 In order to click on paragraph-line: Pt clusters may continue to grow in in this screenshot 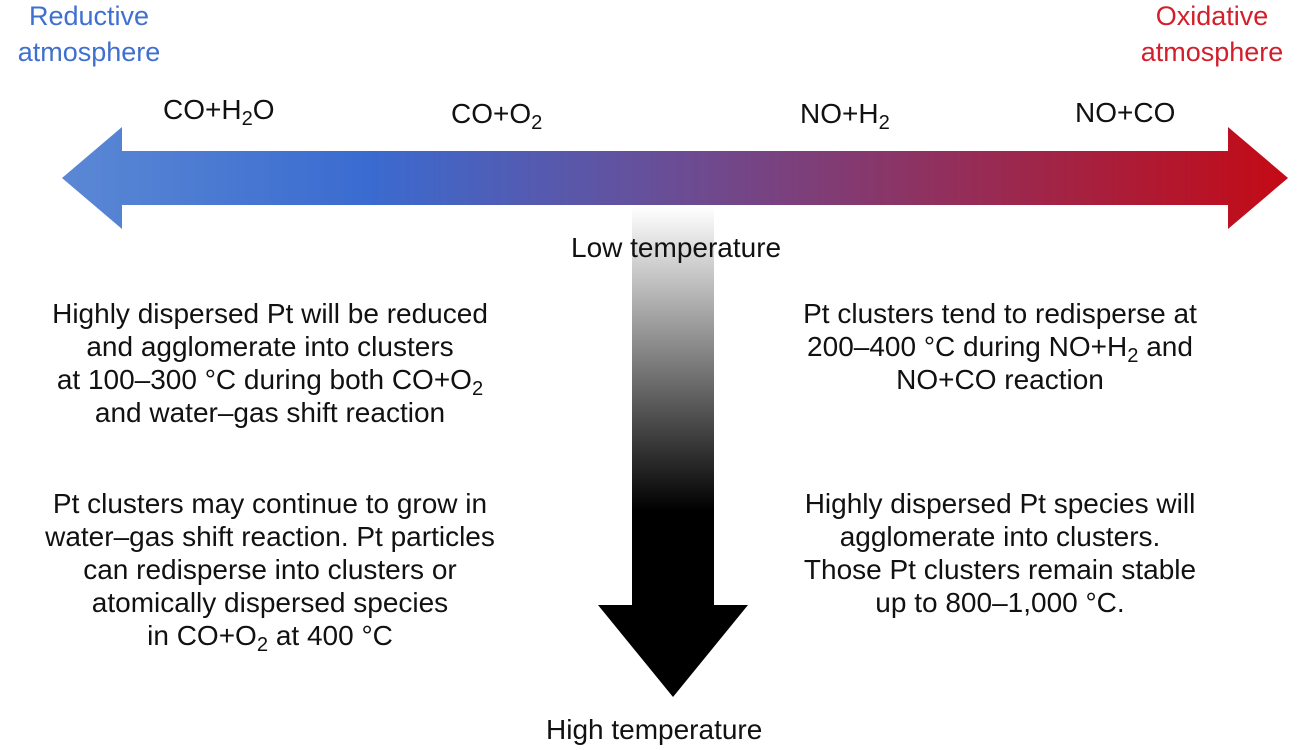, I will do `click(270, 503)`.